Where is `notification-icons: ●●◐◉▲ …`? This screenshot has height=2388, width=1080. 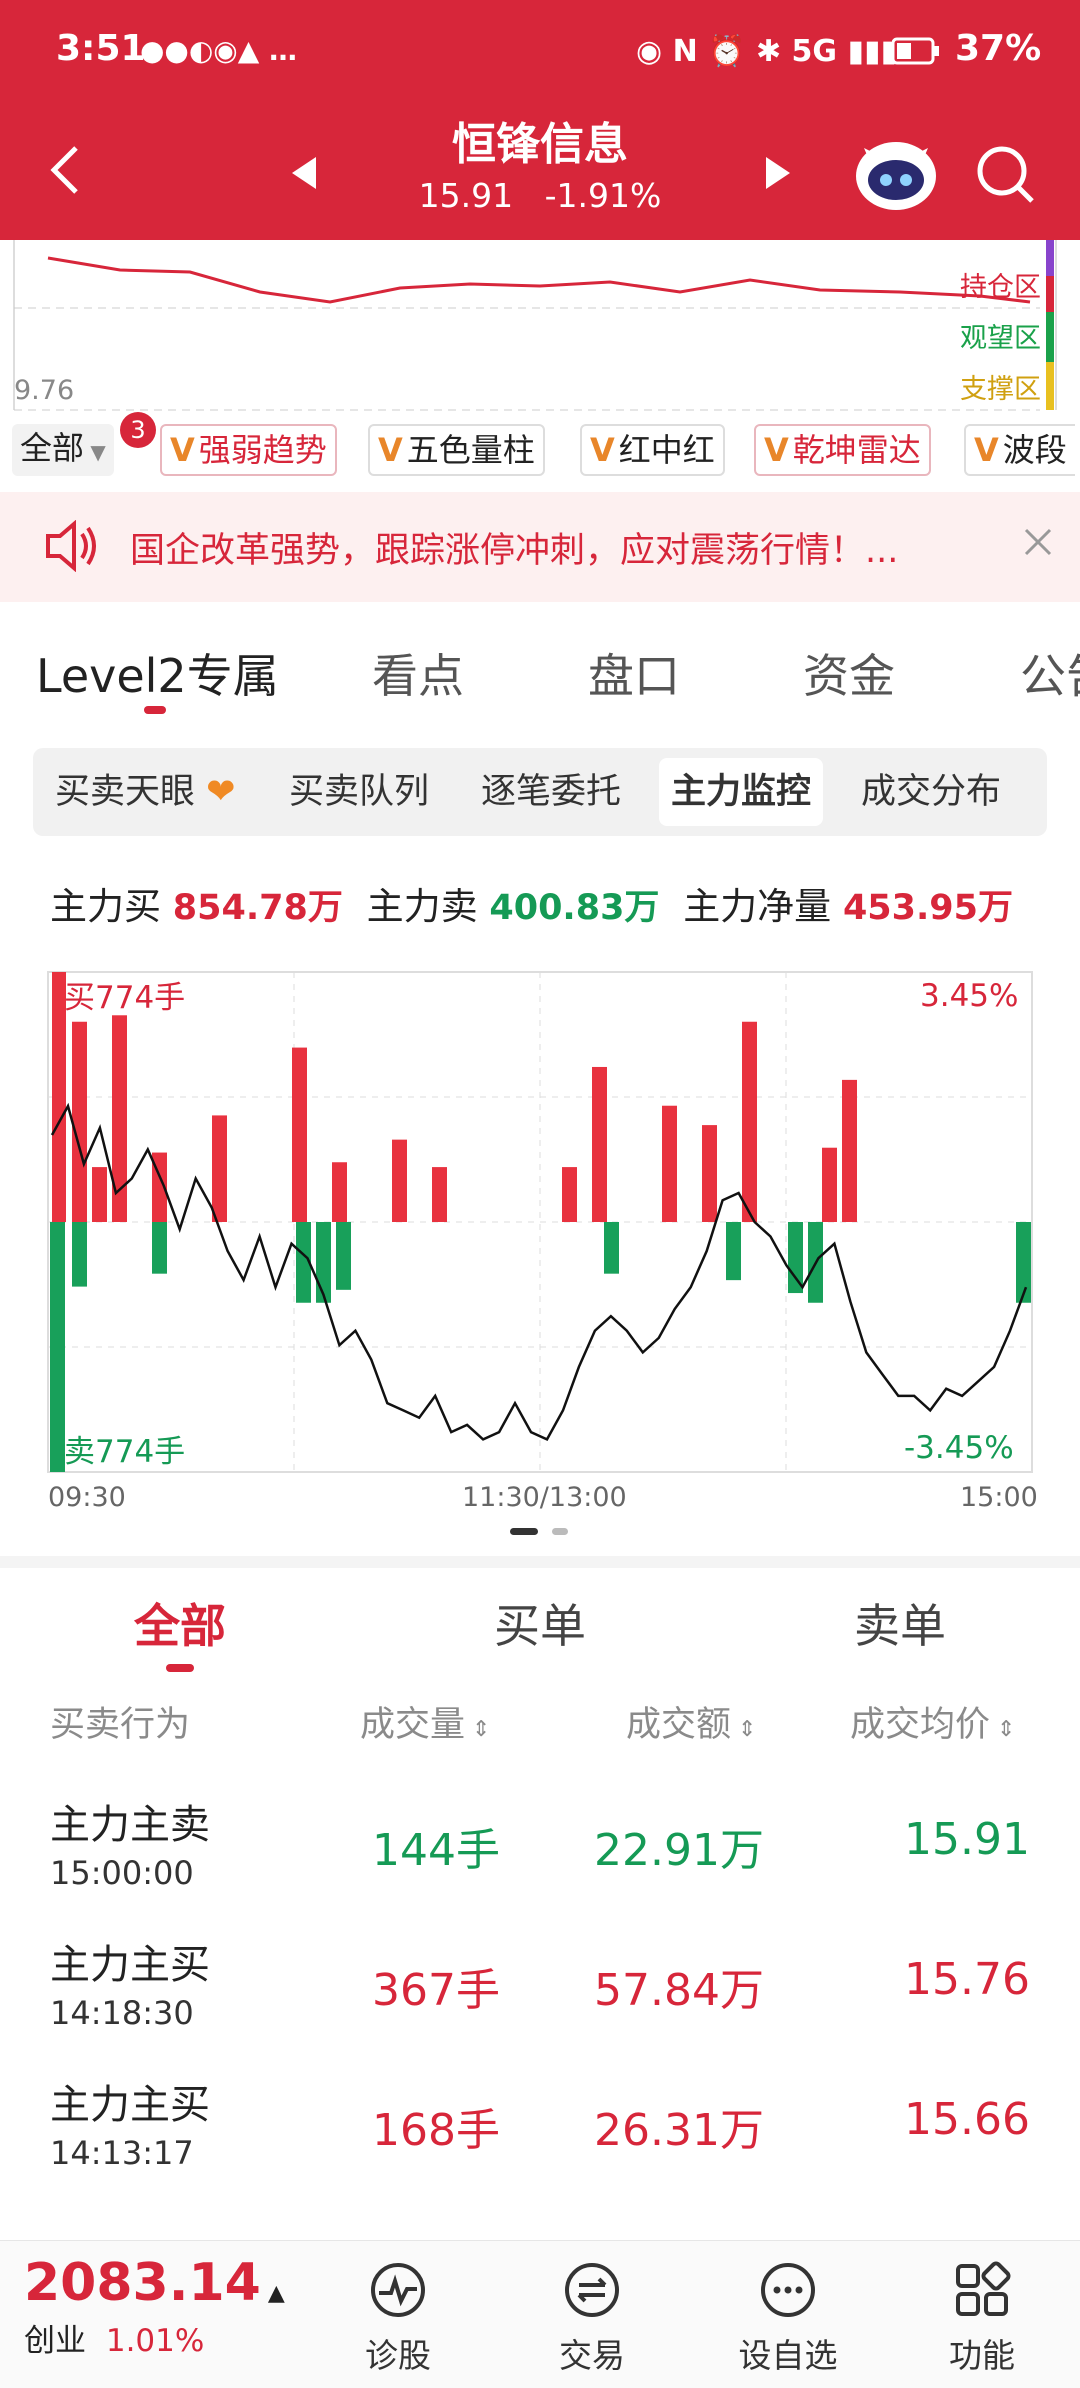
notification-icons: ●●◐◉▲ … is located at coordinates (219, 50).